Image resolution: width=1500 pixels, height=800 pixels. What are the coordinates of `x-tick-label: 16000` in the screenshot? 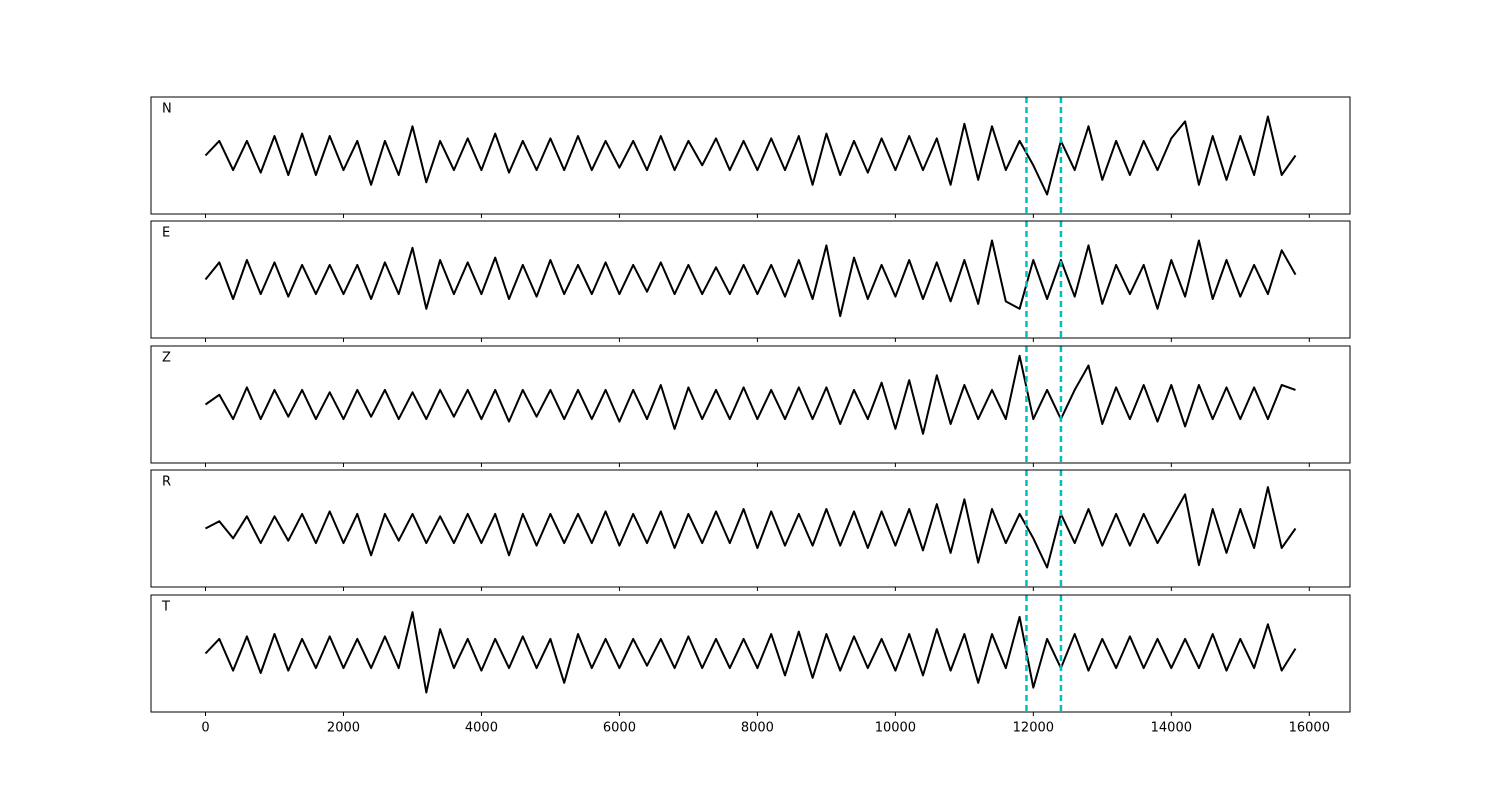 It's located at (1309, 728).